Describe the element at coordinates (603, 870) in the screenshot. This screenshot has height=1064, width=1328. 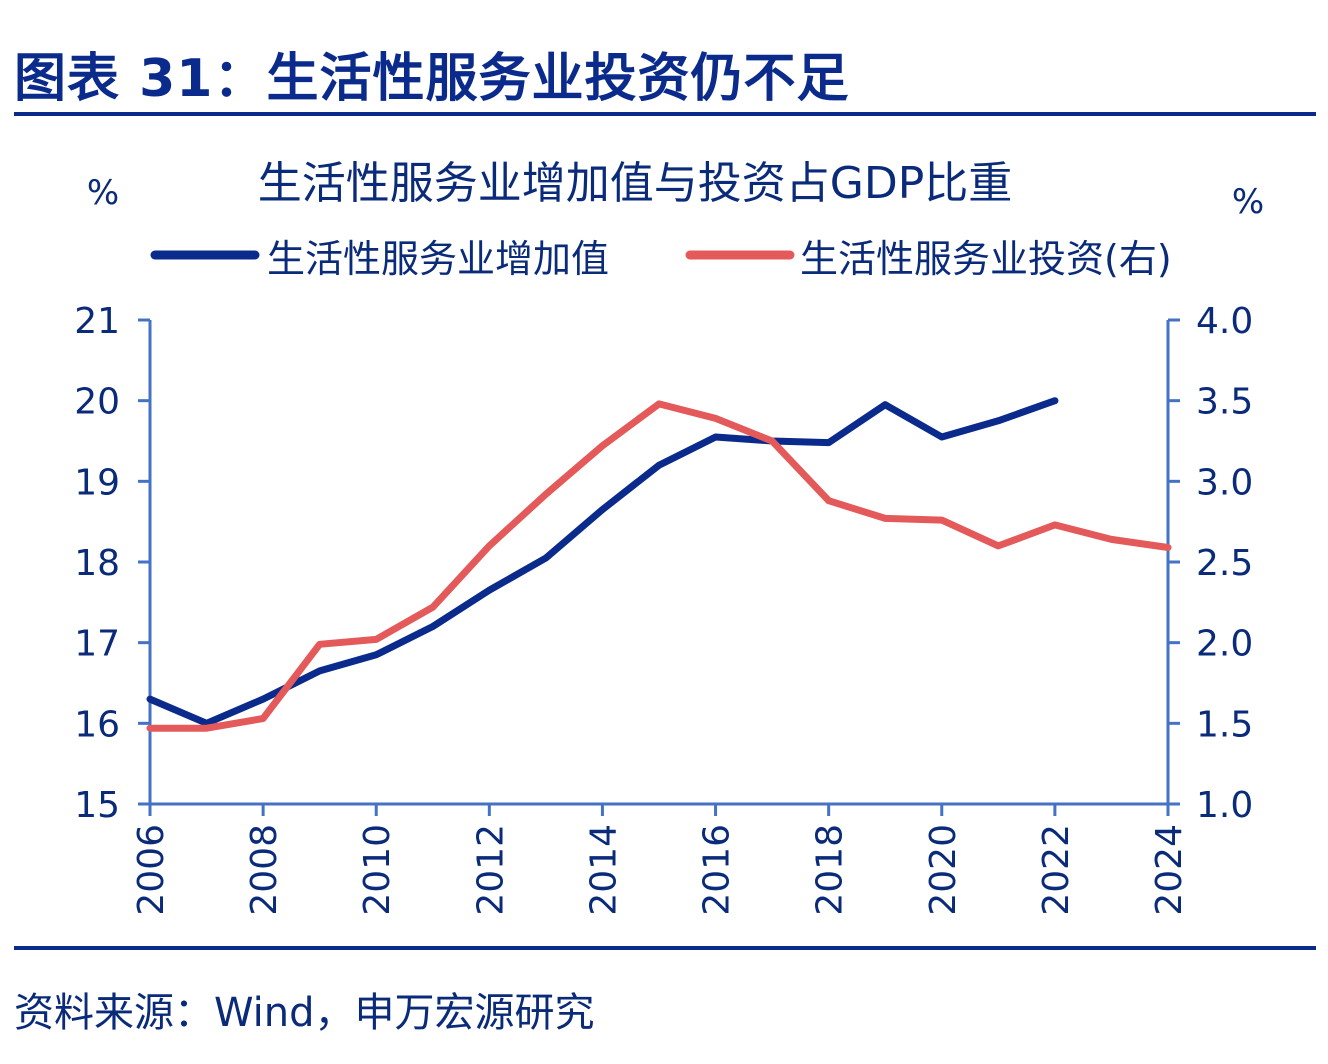
I see `x-tick-label: 2014` at that location.